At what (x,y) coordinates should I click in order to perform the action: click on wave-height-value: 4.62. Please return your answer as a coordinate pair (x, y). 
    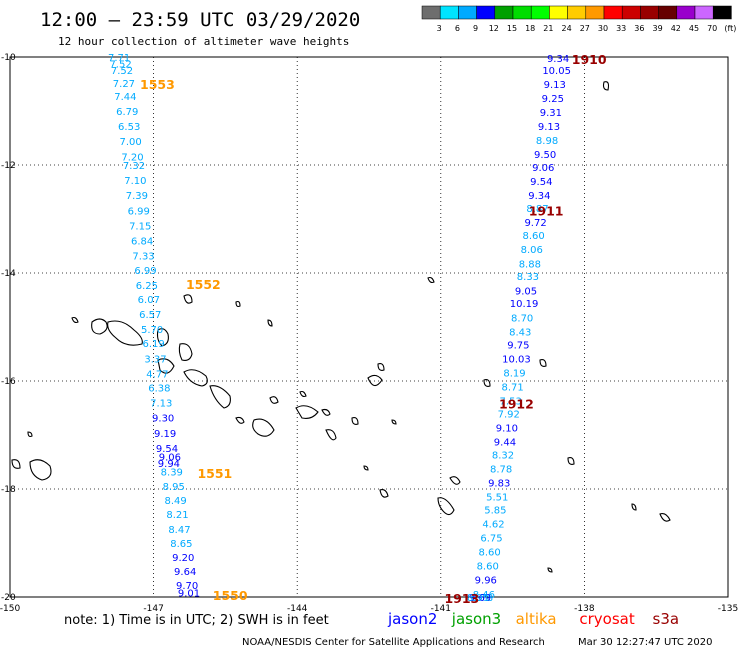
    Looking at the image, I should click on (493, 525).